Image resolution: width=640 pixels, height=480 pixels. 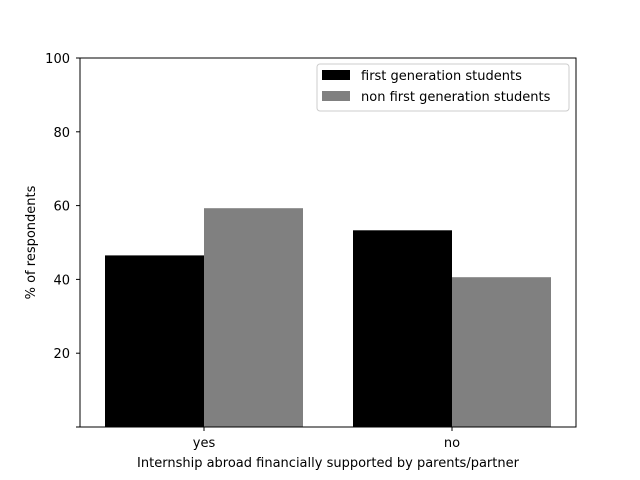 What do you see at coordinates (441, 76) in the screenshot?
I see `legend-label-first-generation: first generation students` at bounding box center [441, 76].